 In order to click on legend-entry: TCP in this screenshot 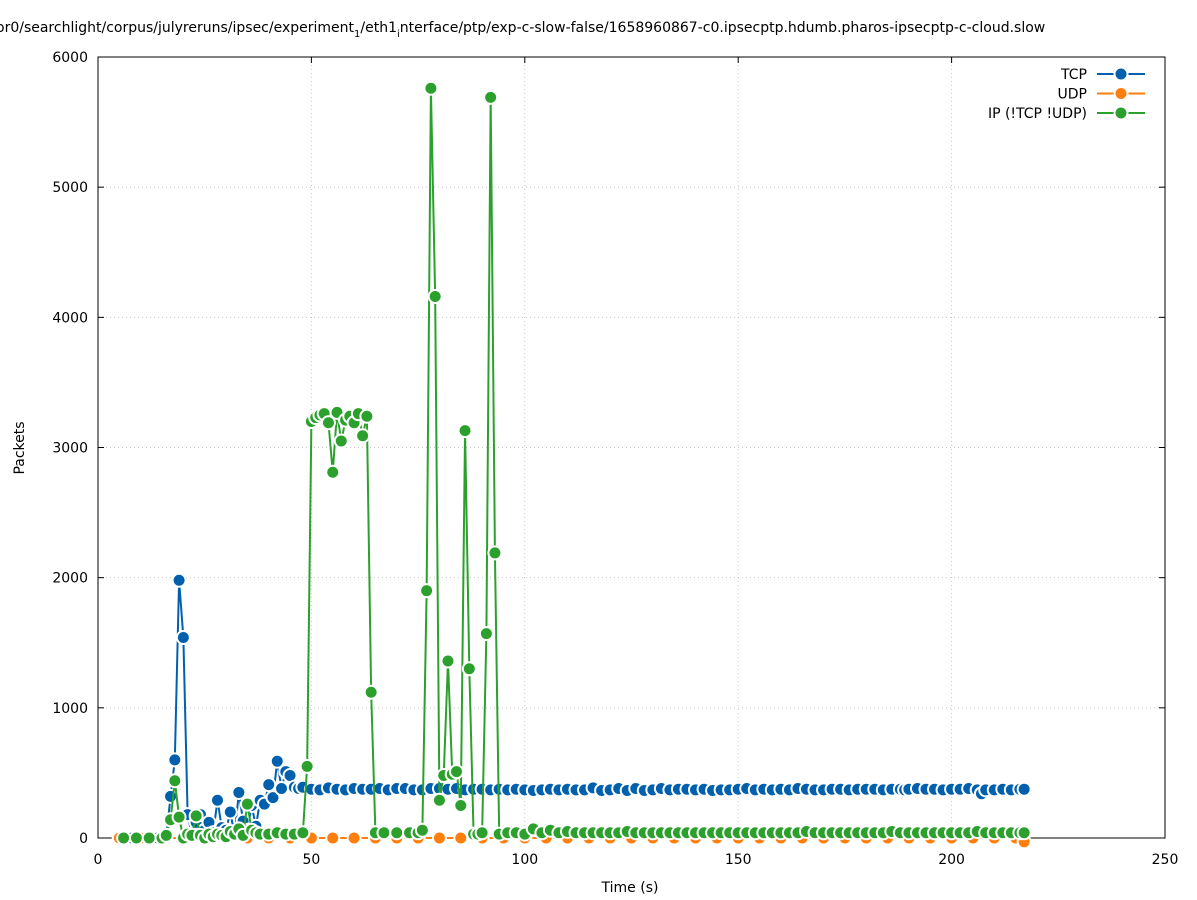, I will do `click(1102, 74)`.